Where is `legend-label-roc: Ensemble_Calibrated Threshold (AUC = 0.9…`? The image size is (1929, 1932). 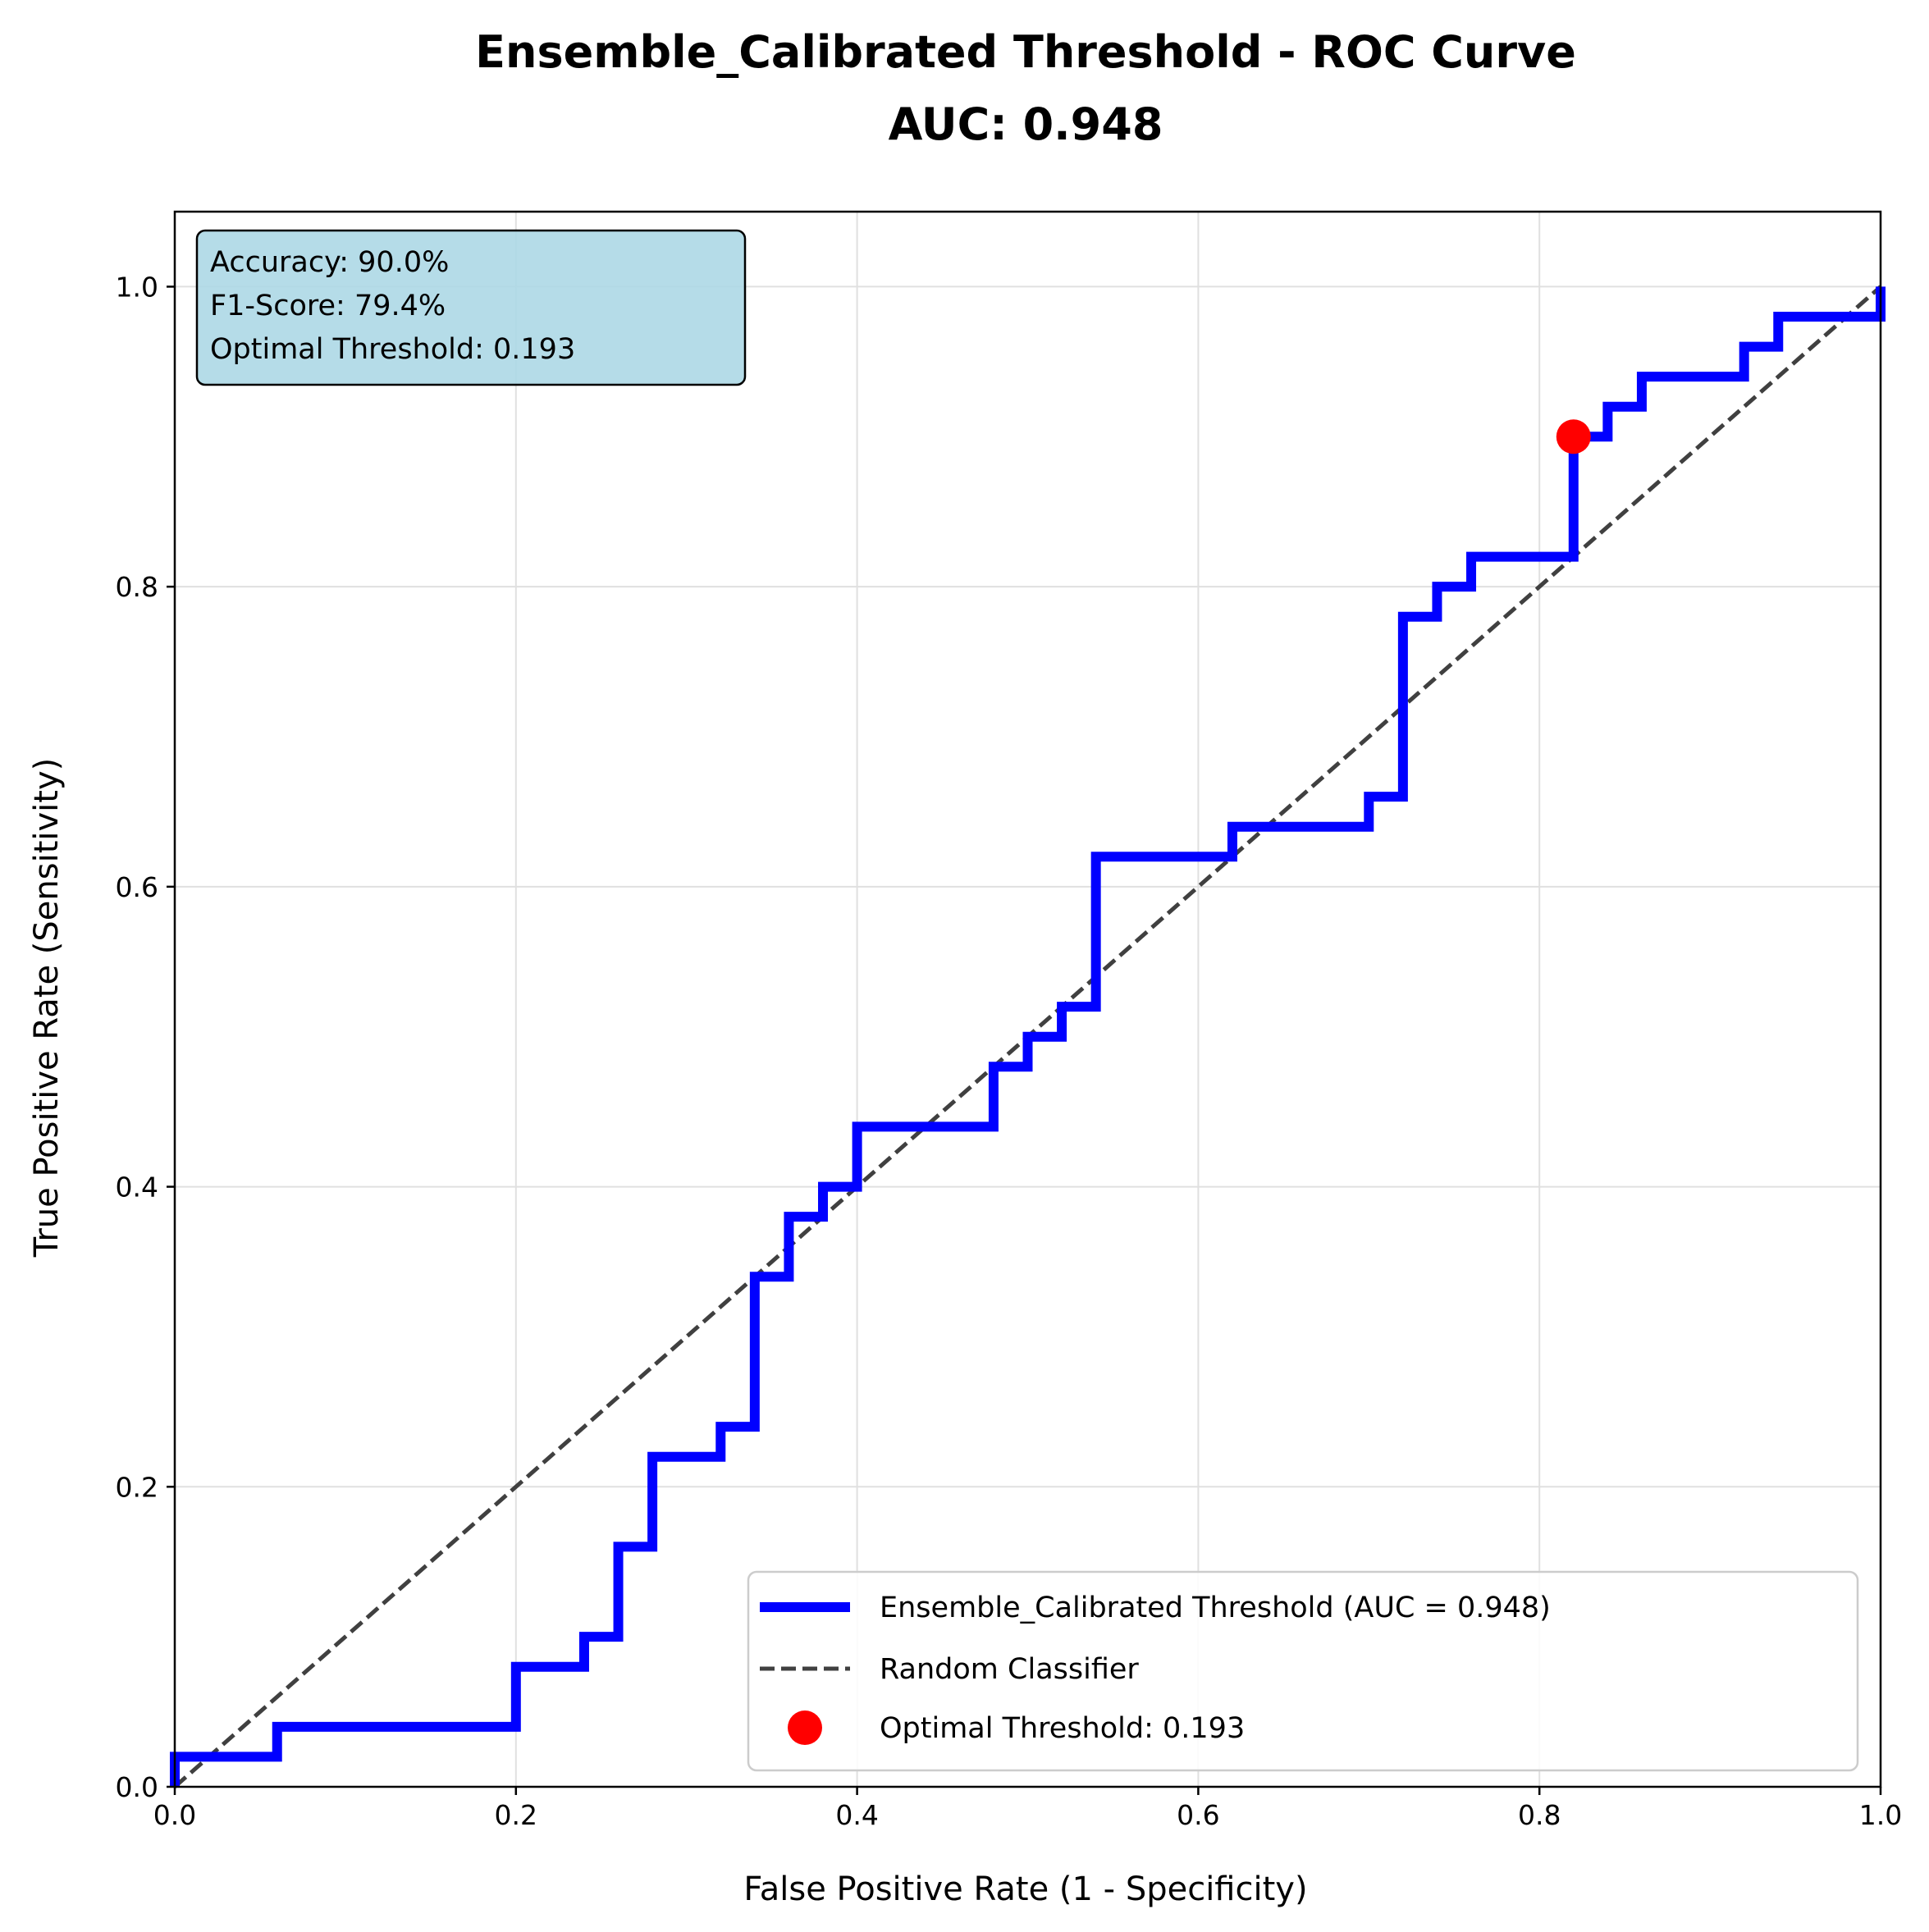 legend-label-roc: Ensemble_Calibrated Threshold (AUC = 0.9… is located at coordinates (1216, 1608).